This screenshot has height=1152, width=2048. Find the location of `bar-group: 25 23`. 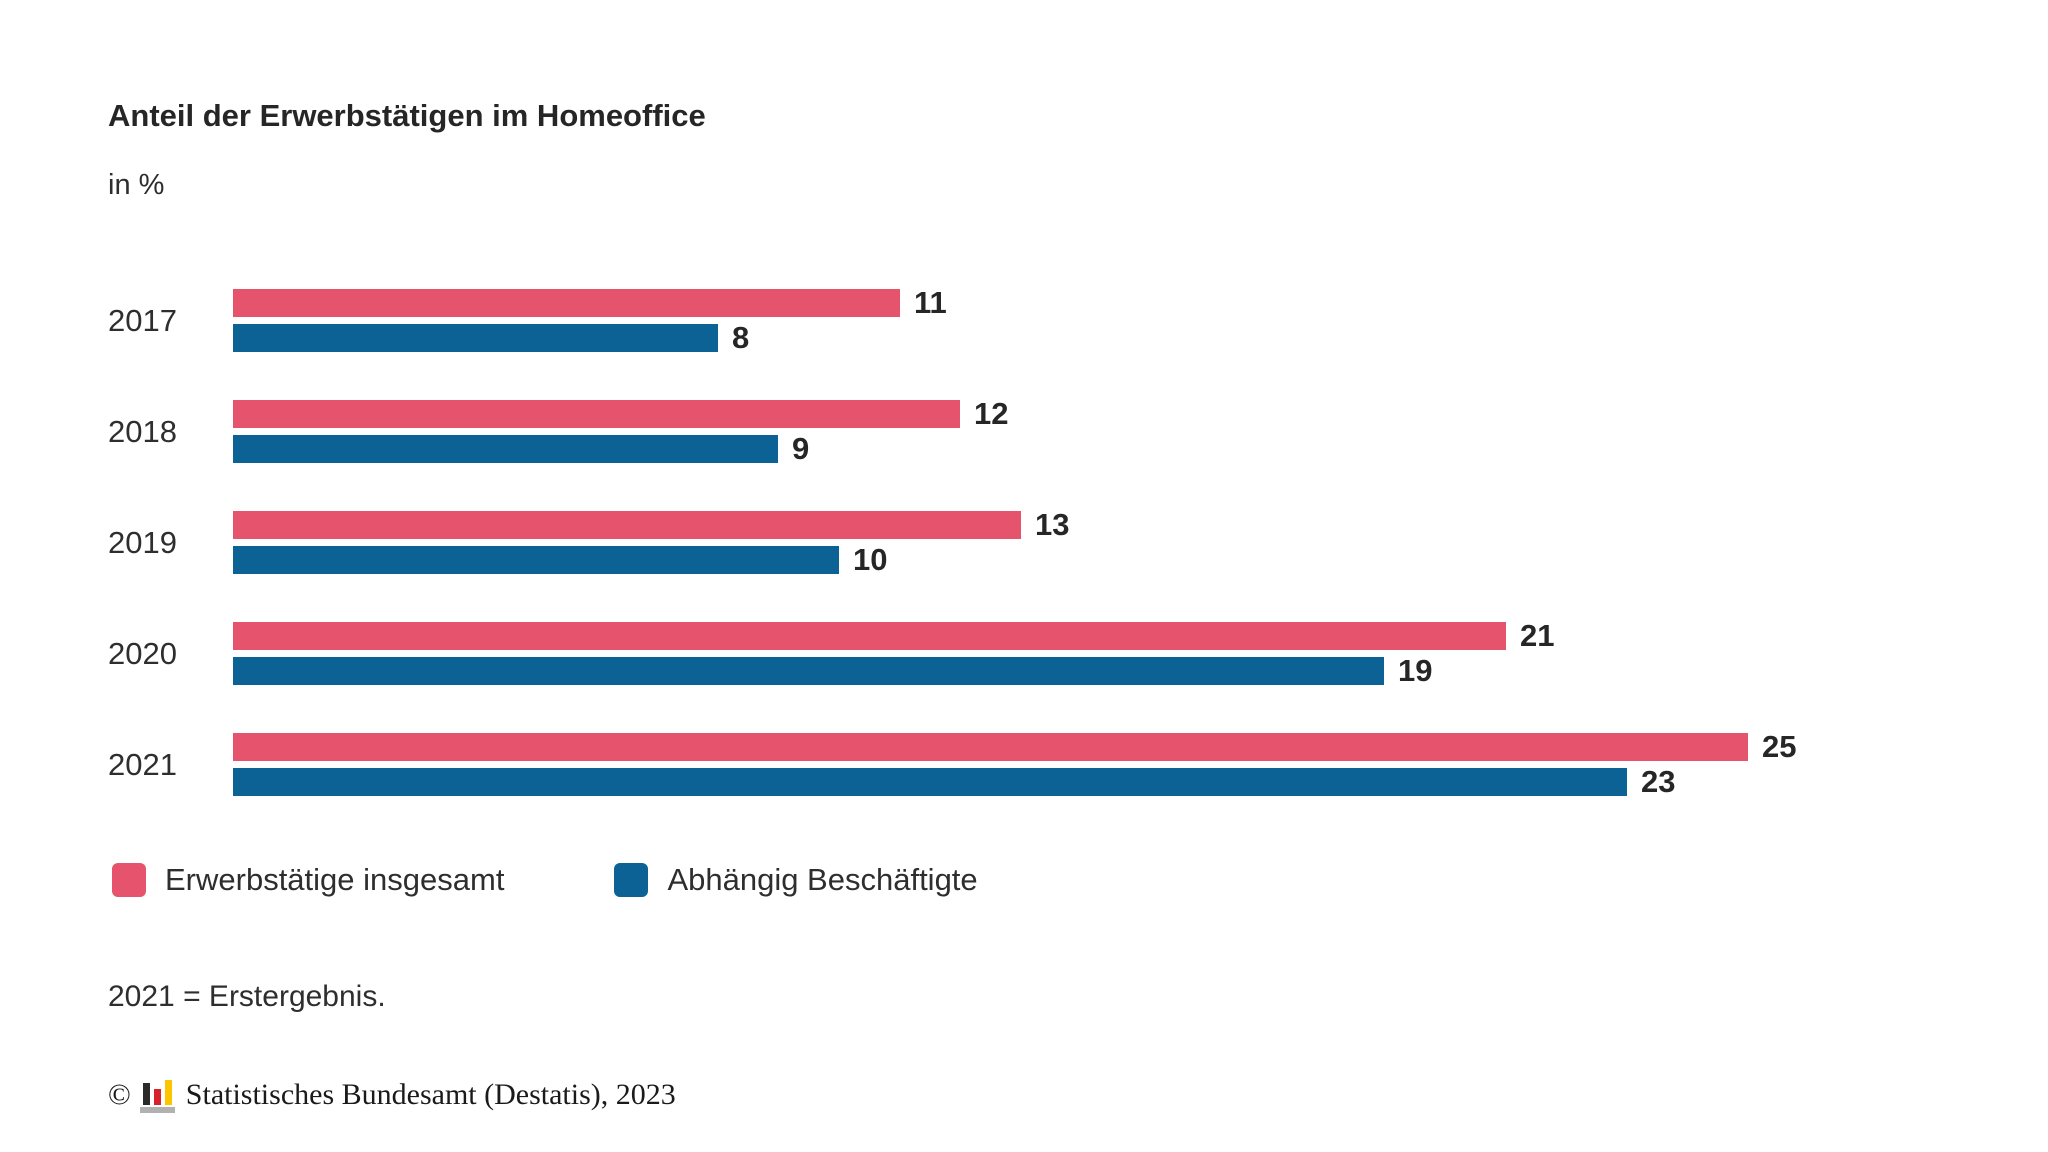

bar-group: 25 23 is located at coordinates (1140, 764).